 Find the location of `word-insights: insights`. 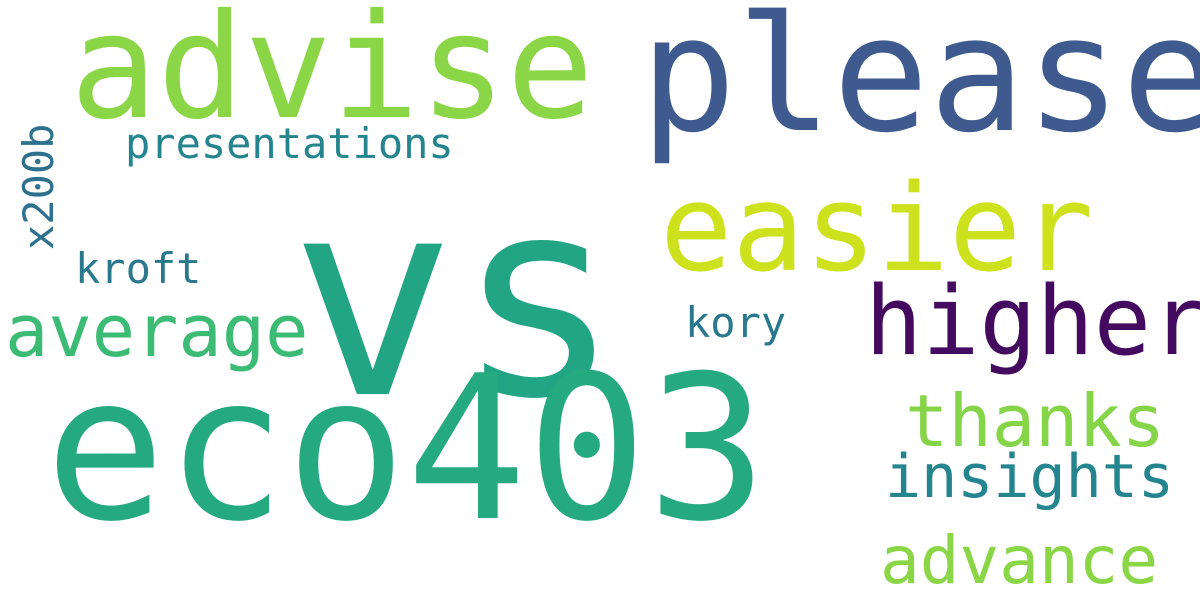

word-insights: insights is located at coordinates (1029, 477).